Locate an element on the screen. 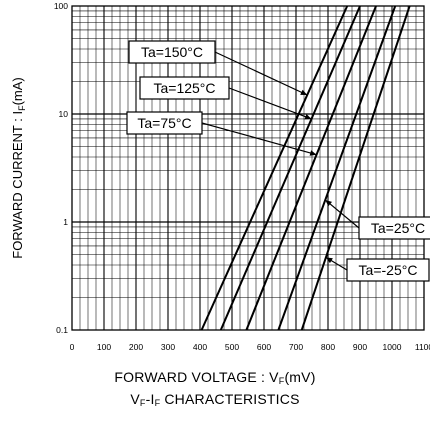  x-tick-label: 400 is located at coordinates (200, 347).